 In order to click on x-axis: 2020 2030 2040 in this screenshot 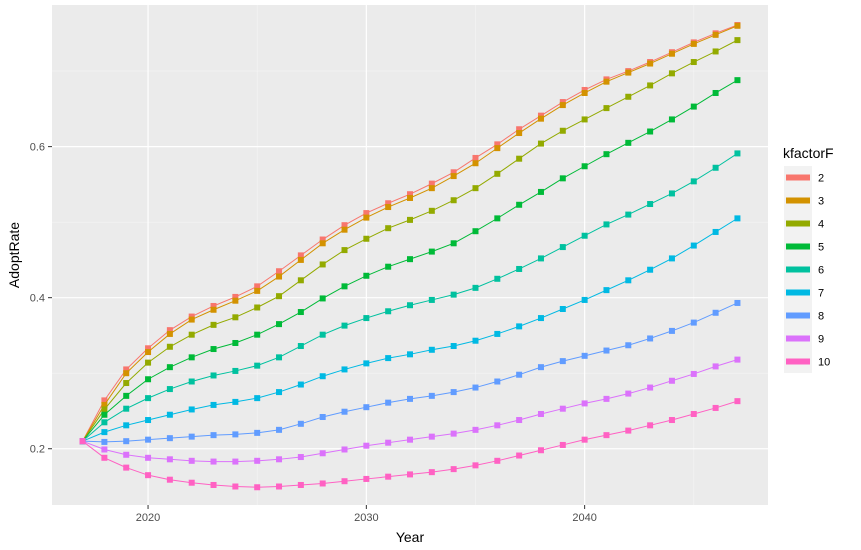, I will do `click(366, 514)`.